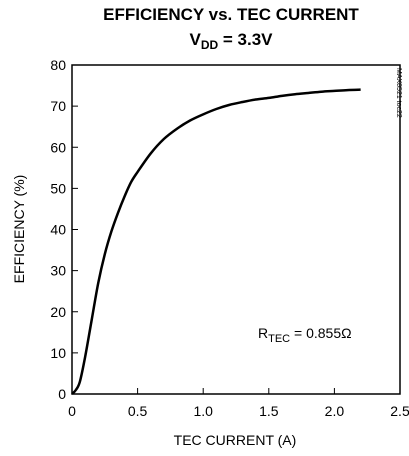 This screenshot has width=409, height=456. I want to click on resistance-annotation: RTEC = 0.855Ω, so click(305, 335).